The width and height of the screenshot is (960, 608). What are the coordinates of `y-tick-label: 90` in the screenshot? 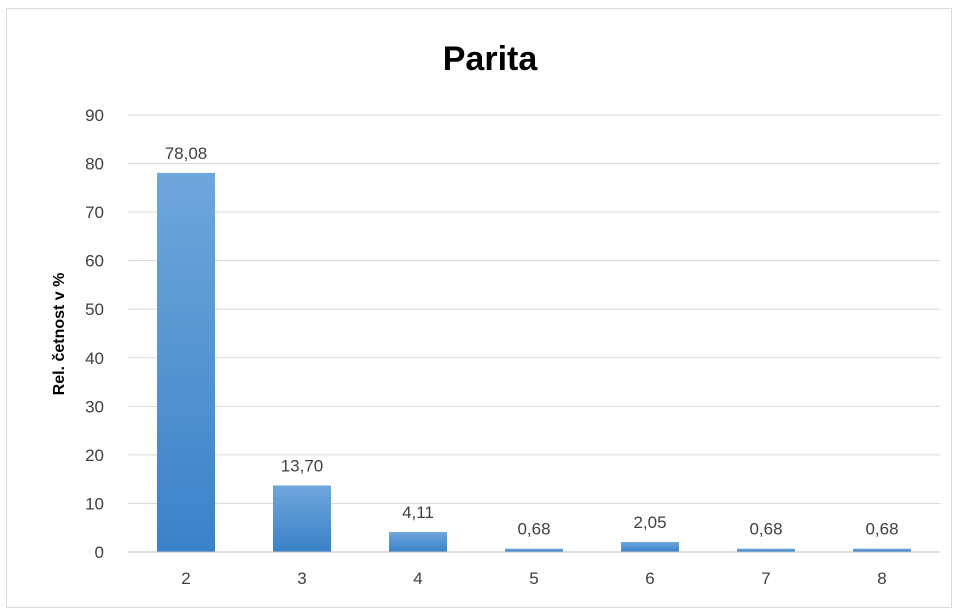 It's located at (94, 115).